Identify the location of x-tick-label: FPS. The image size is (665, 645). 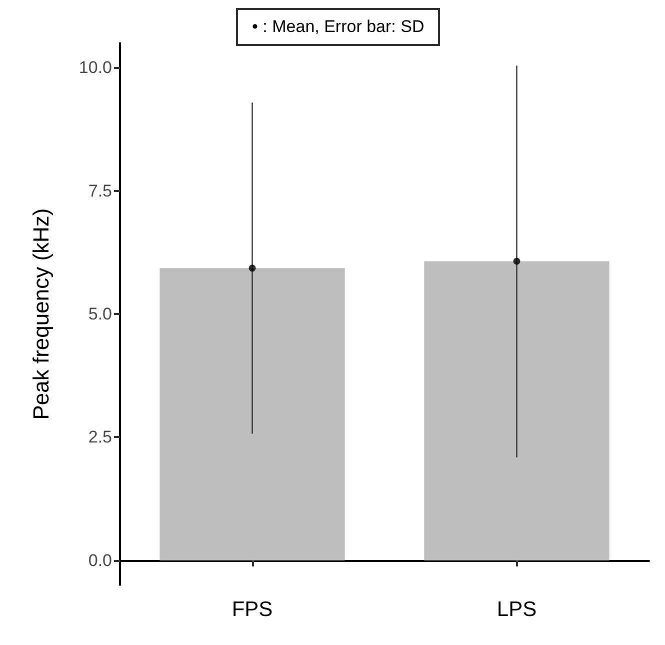
(252, 609).